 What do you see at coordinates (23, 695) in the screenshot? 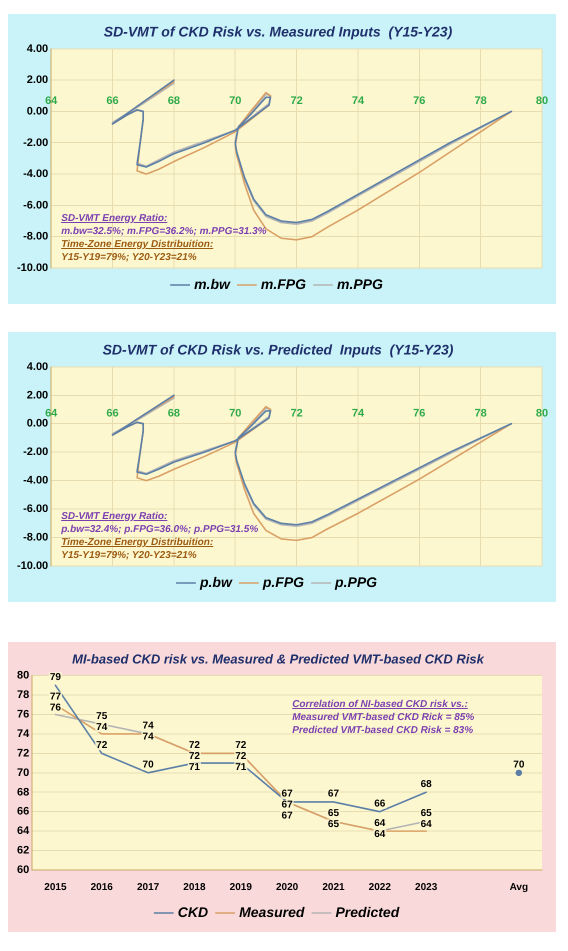
I see `y-tick-label: 78` at bounding box center [23, 695].